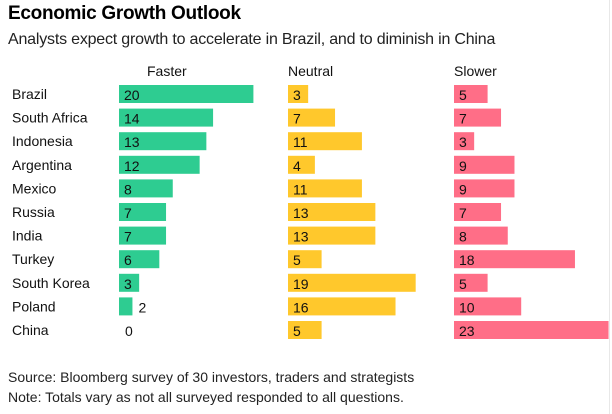  I want to click on column-header-faster: Faster, so click(167, 71).